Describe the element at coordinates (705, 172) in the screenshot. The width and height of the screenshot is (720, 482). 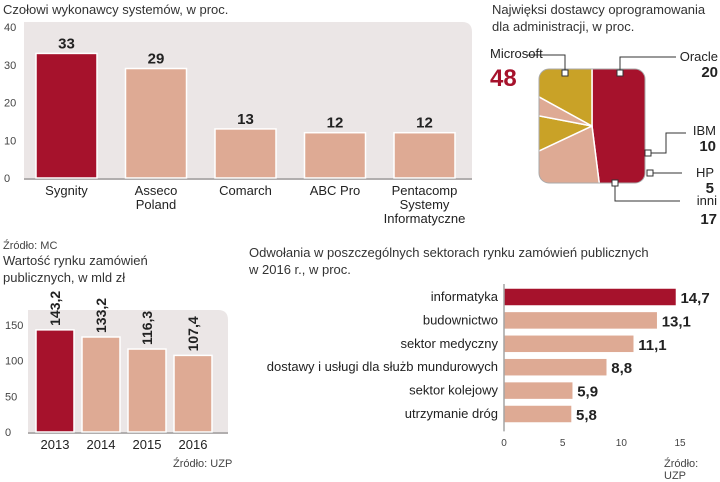
I see `slice-label: HP` at that location.